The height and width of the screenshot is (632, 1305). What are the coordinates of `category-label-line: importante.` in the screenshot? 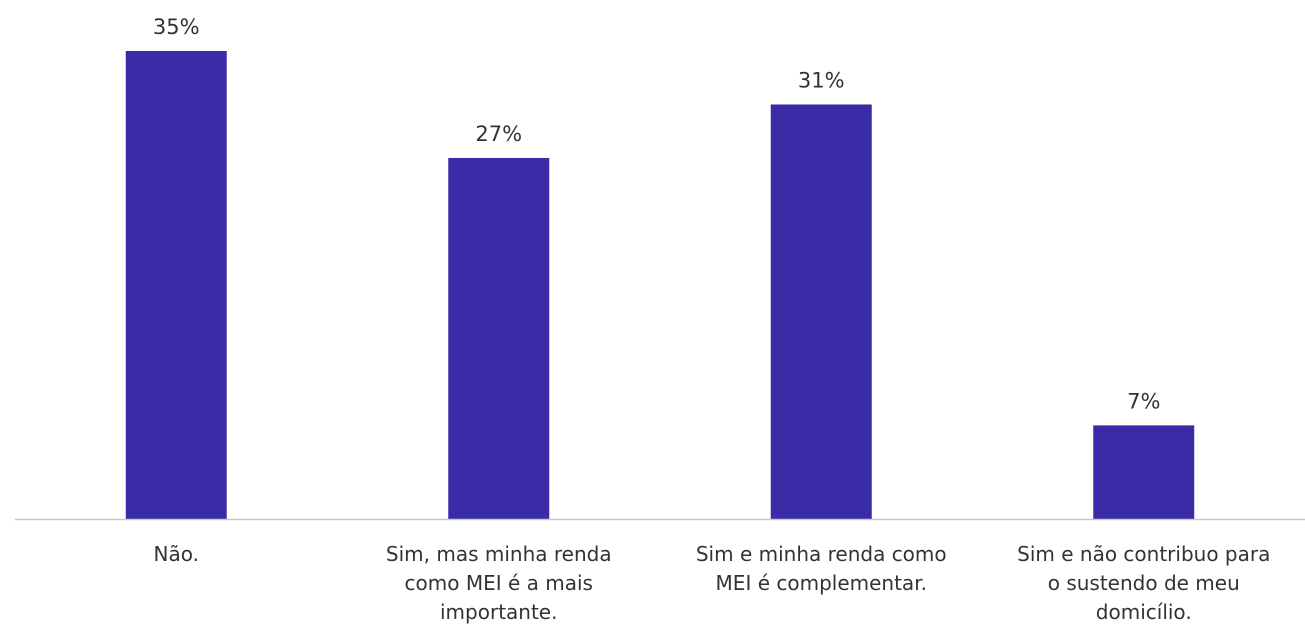 It's located at (498, 612).